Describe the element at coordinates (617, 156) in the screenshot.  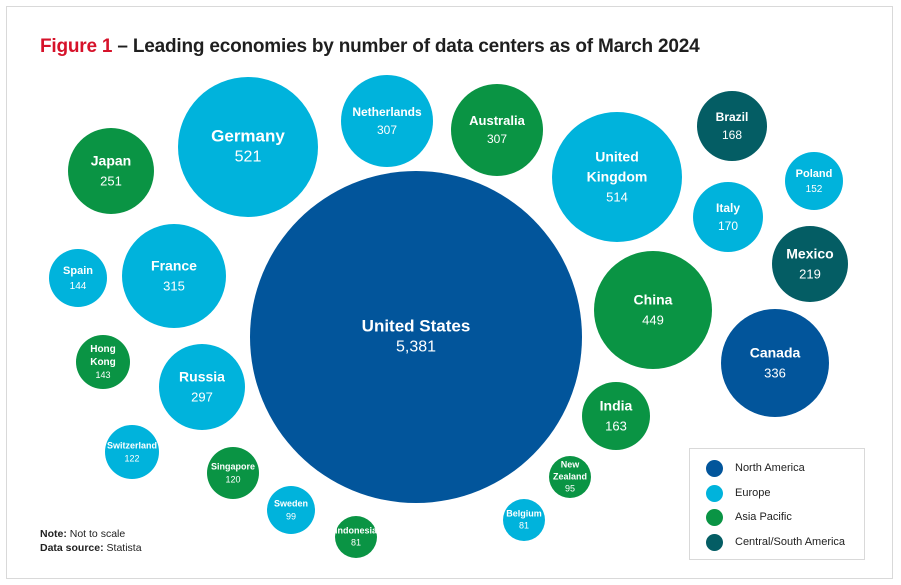
I see `bubble-label: United` at that location.